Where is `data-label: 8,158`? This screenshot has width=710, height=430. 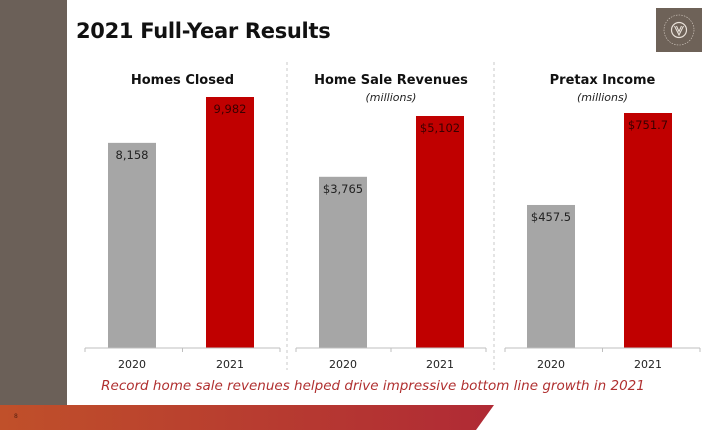
data-label: 8,158 is located at coordinates (132, 155).